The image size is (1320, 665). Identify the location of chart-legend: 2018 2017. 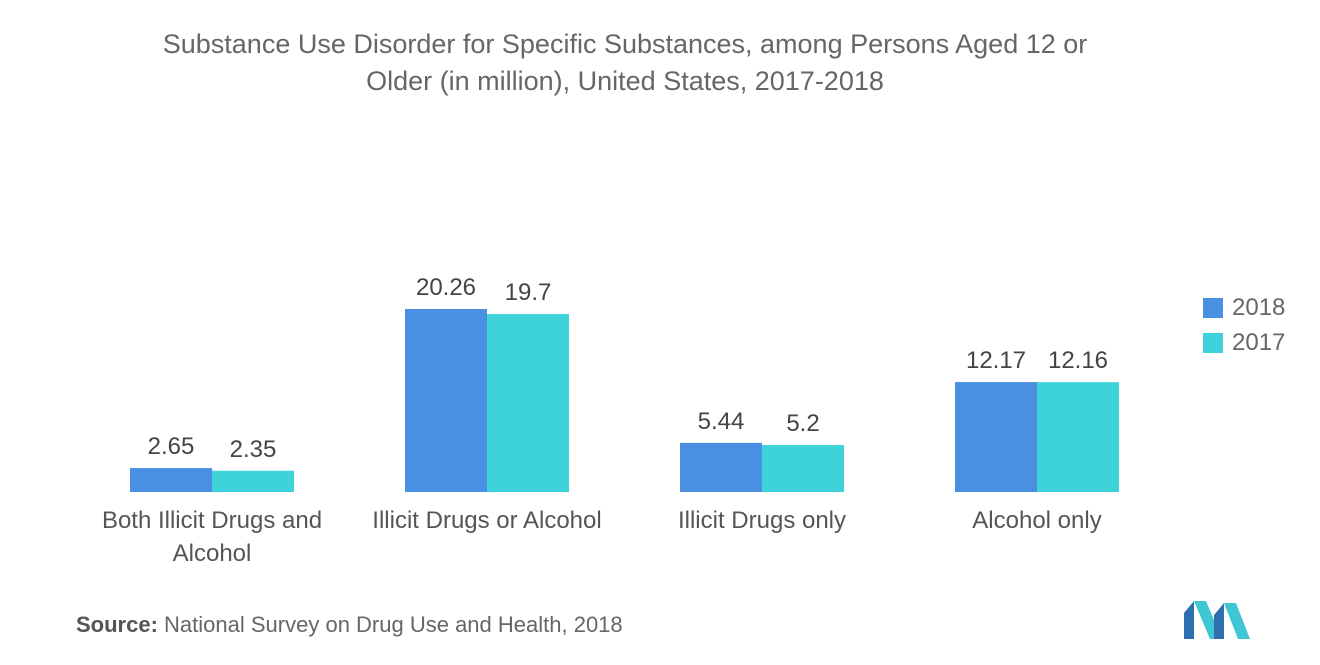
(1244, 325).